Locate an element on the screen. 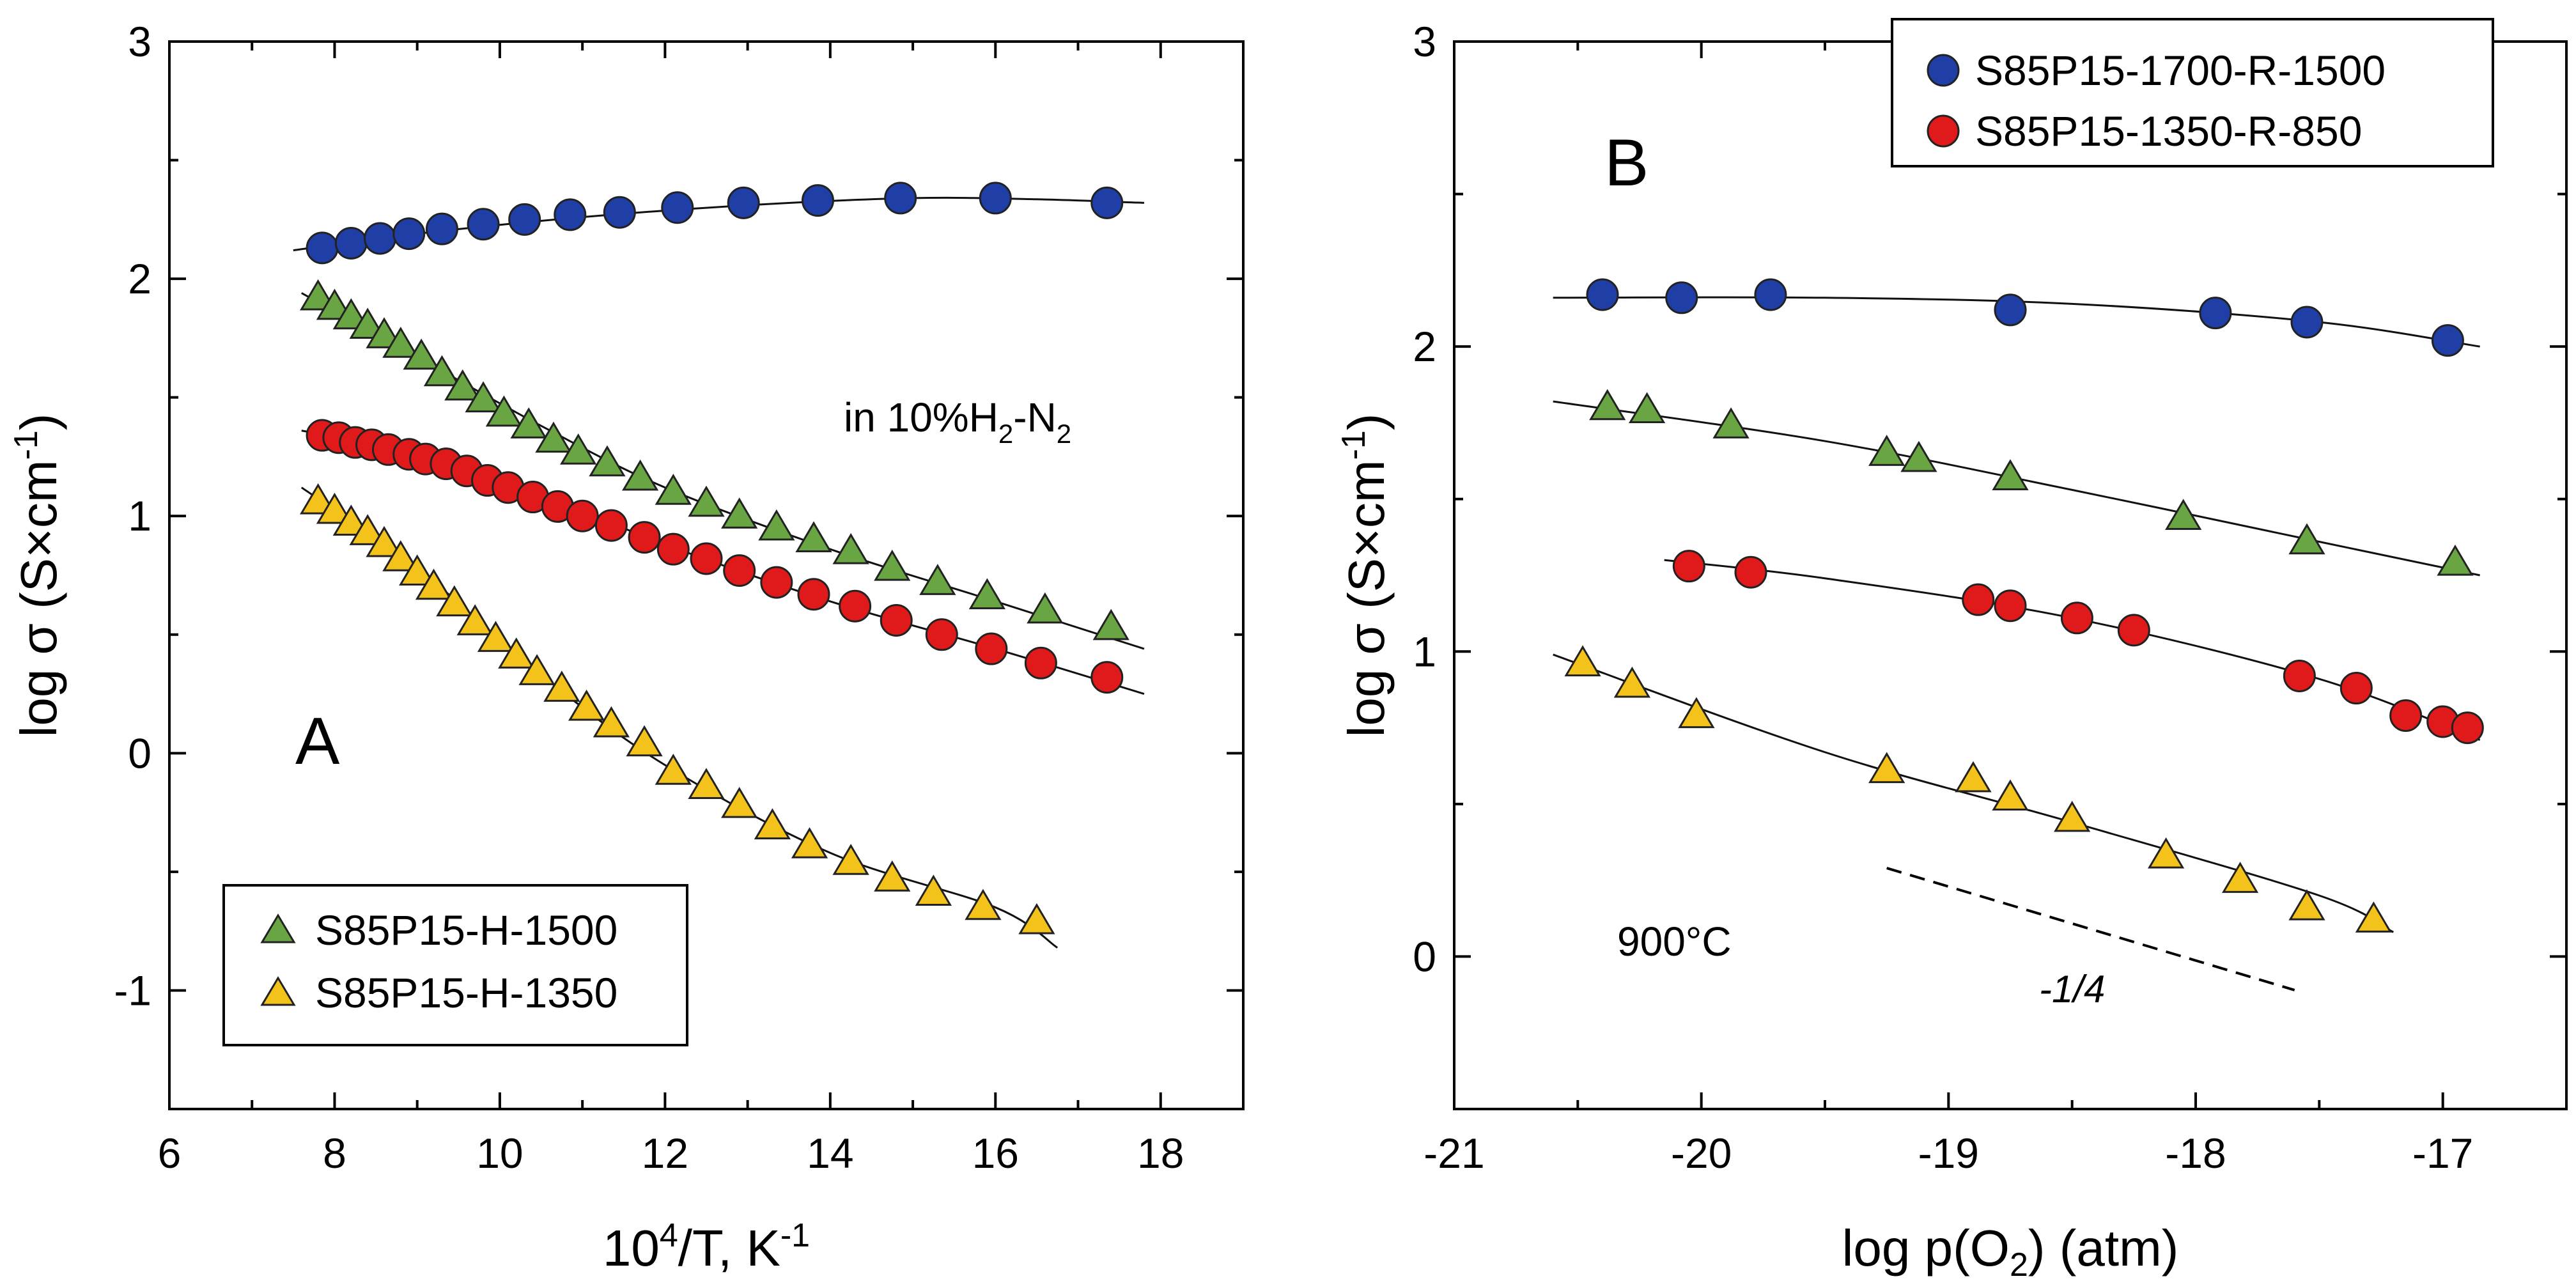 The height and width of the screenshot is (1288, 2576). panel-b-temperature-annotation: 900°C is located at coordinates (1674, 942).